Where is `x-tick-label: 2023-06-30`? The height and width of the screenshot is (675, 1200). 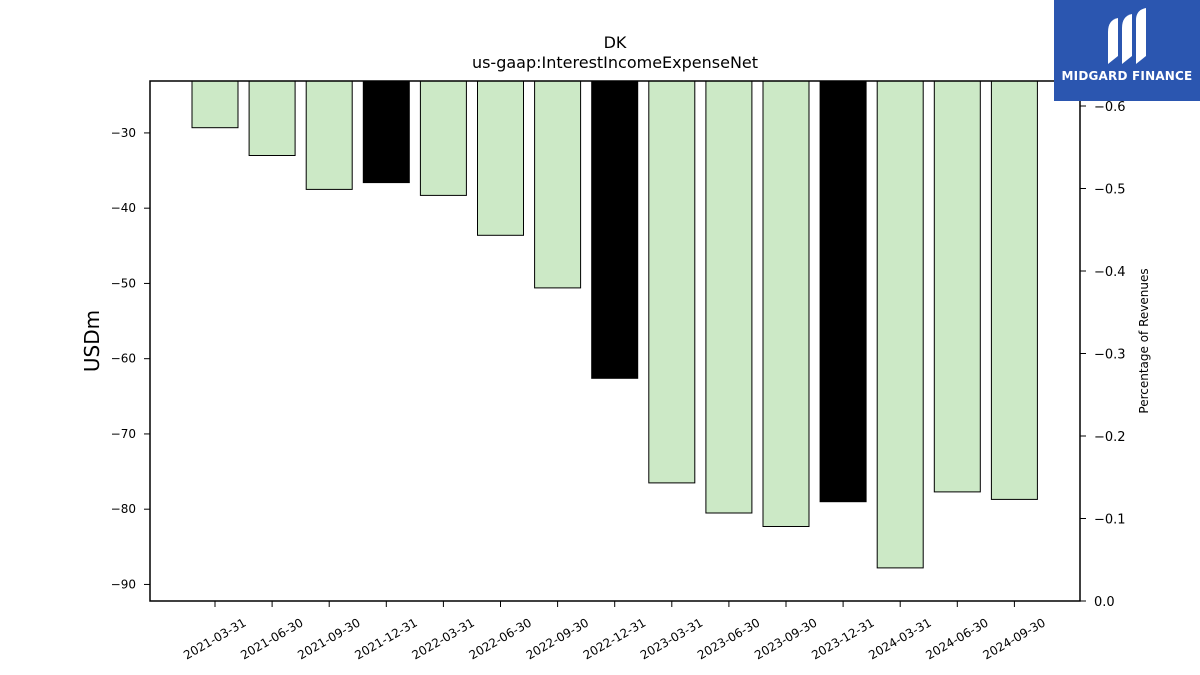 x-tick-label: 2023-06-30 is located at coordinates (728, 638).